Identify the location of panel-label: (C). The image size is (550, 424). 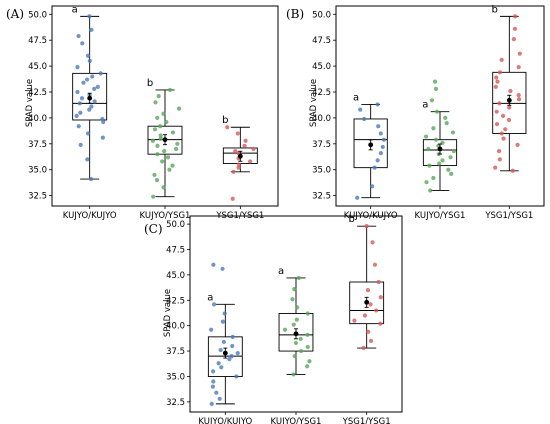
(153, 229).